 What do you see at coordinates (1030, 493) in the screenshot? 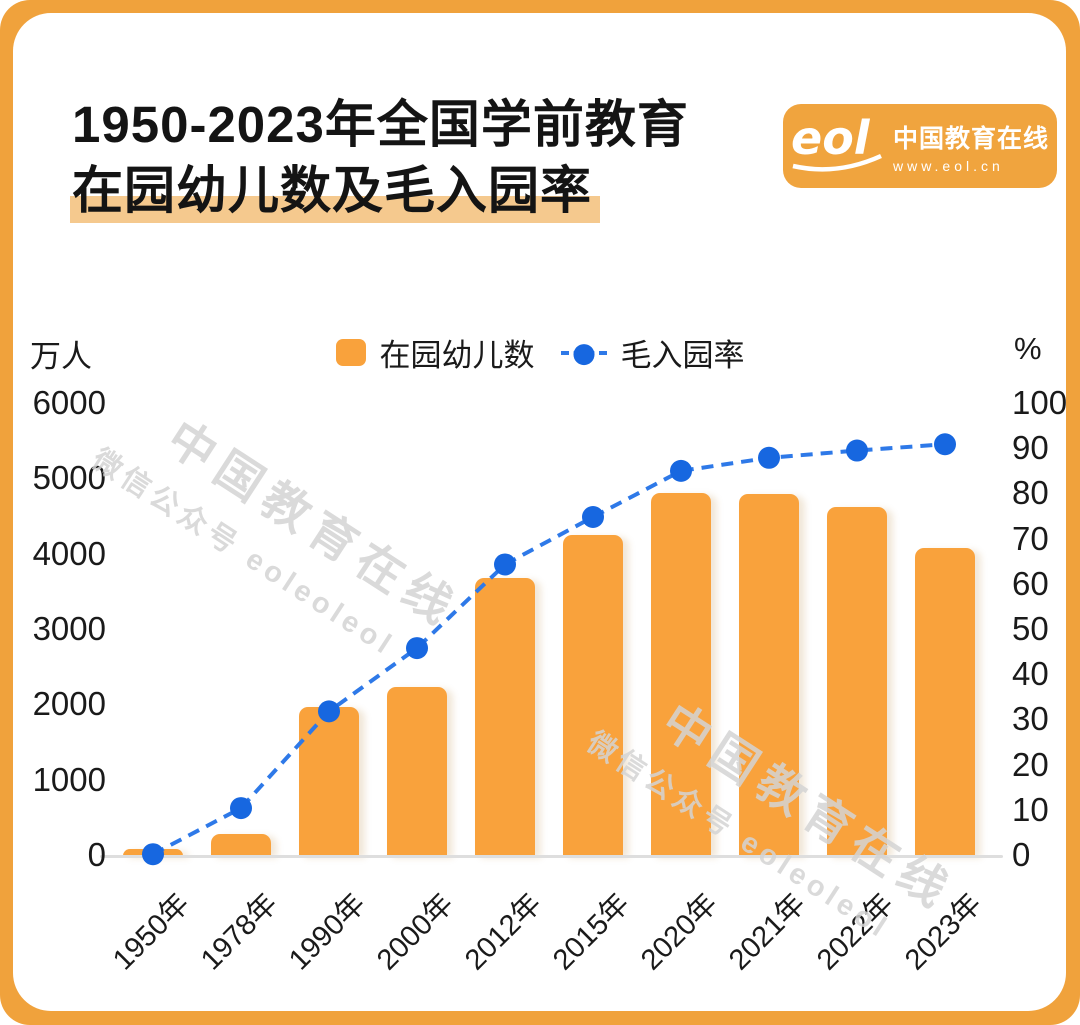
I see `y-right-tick-80: 80` at bounding box center [1030, 493].